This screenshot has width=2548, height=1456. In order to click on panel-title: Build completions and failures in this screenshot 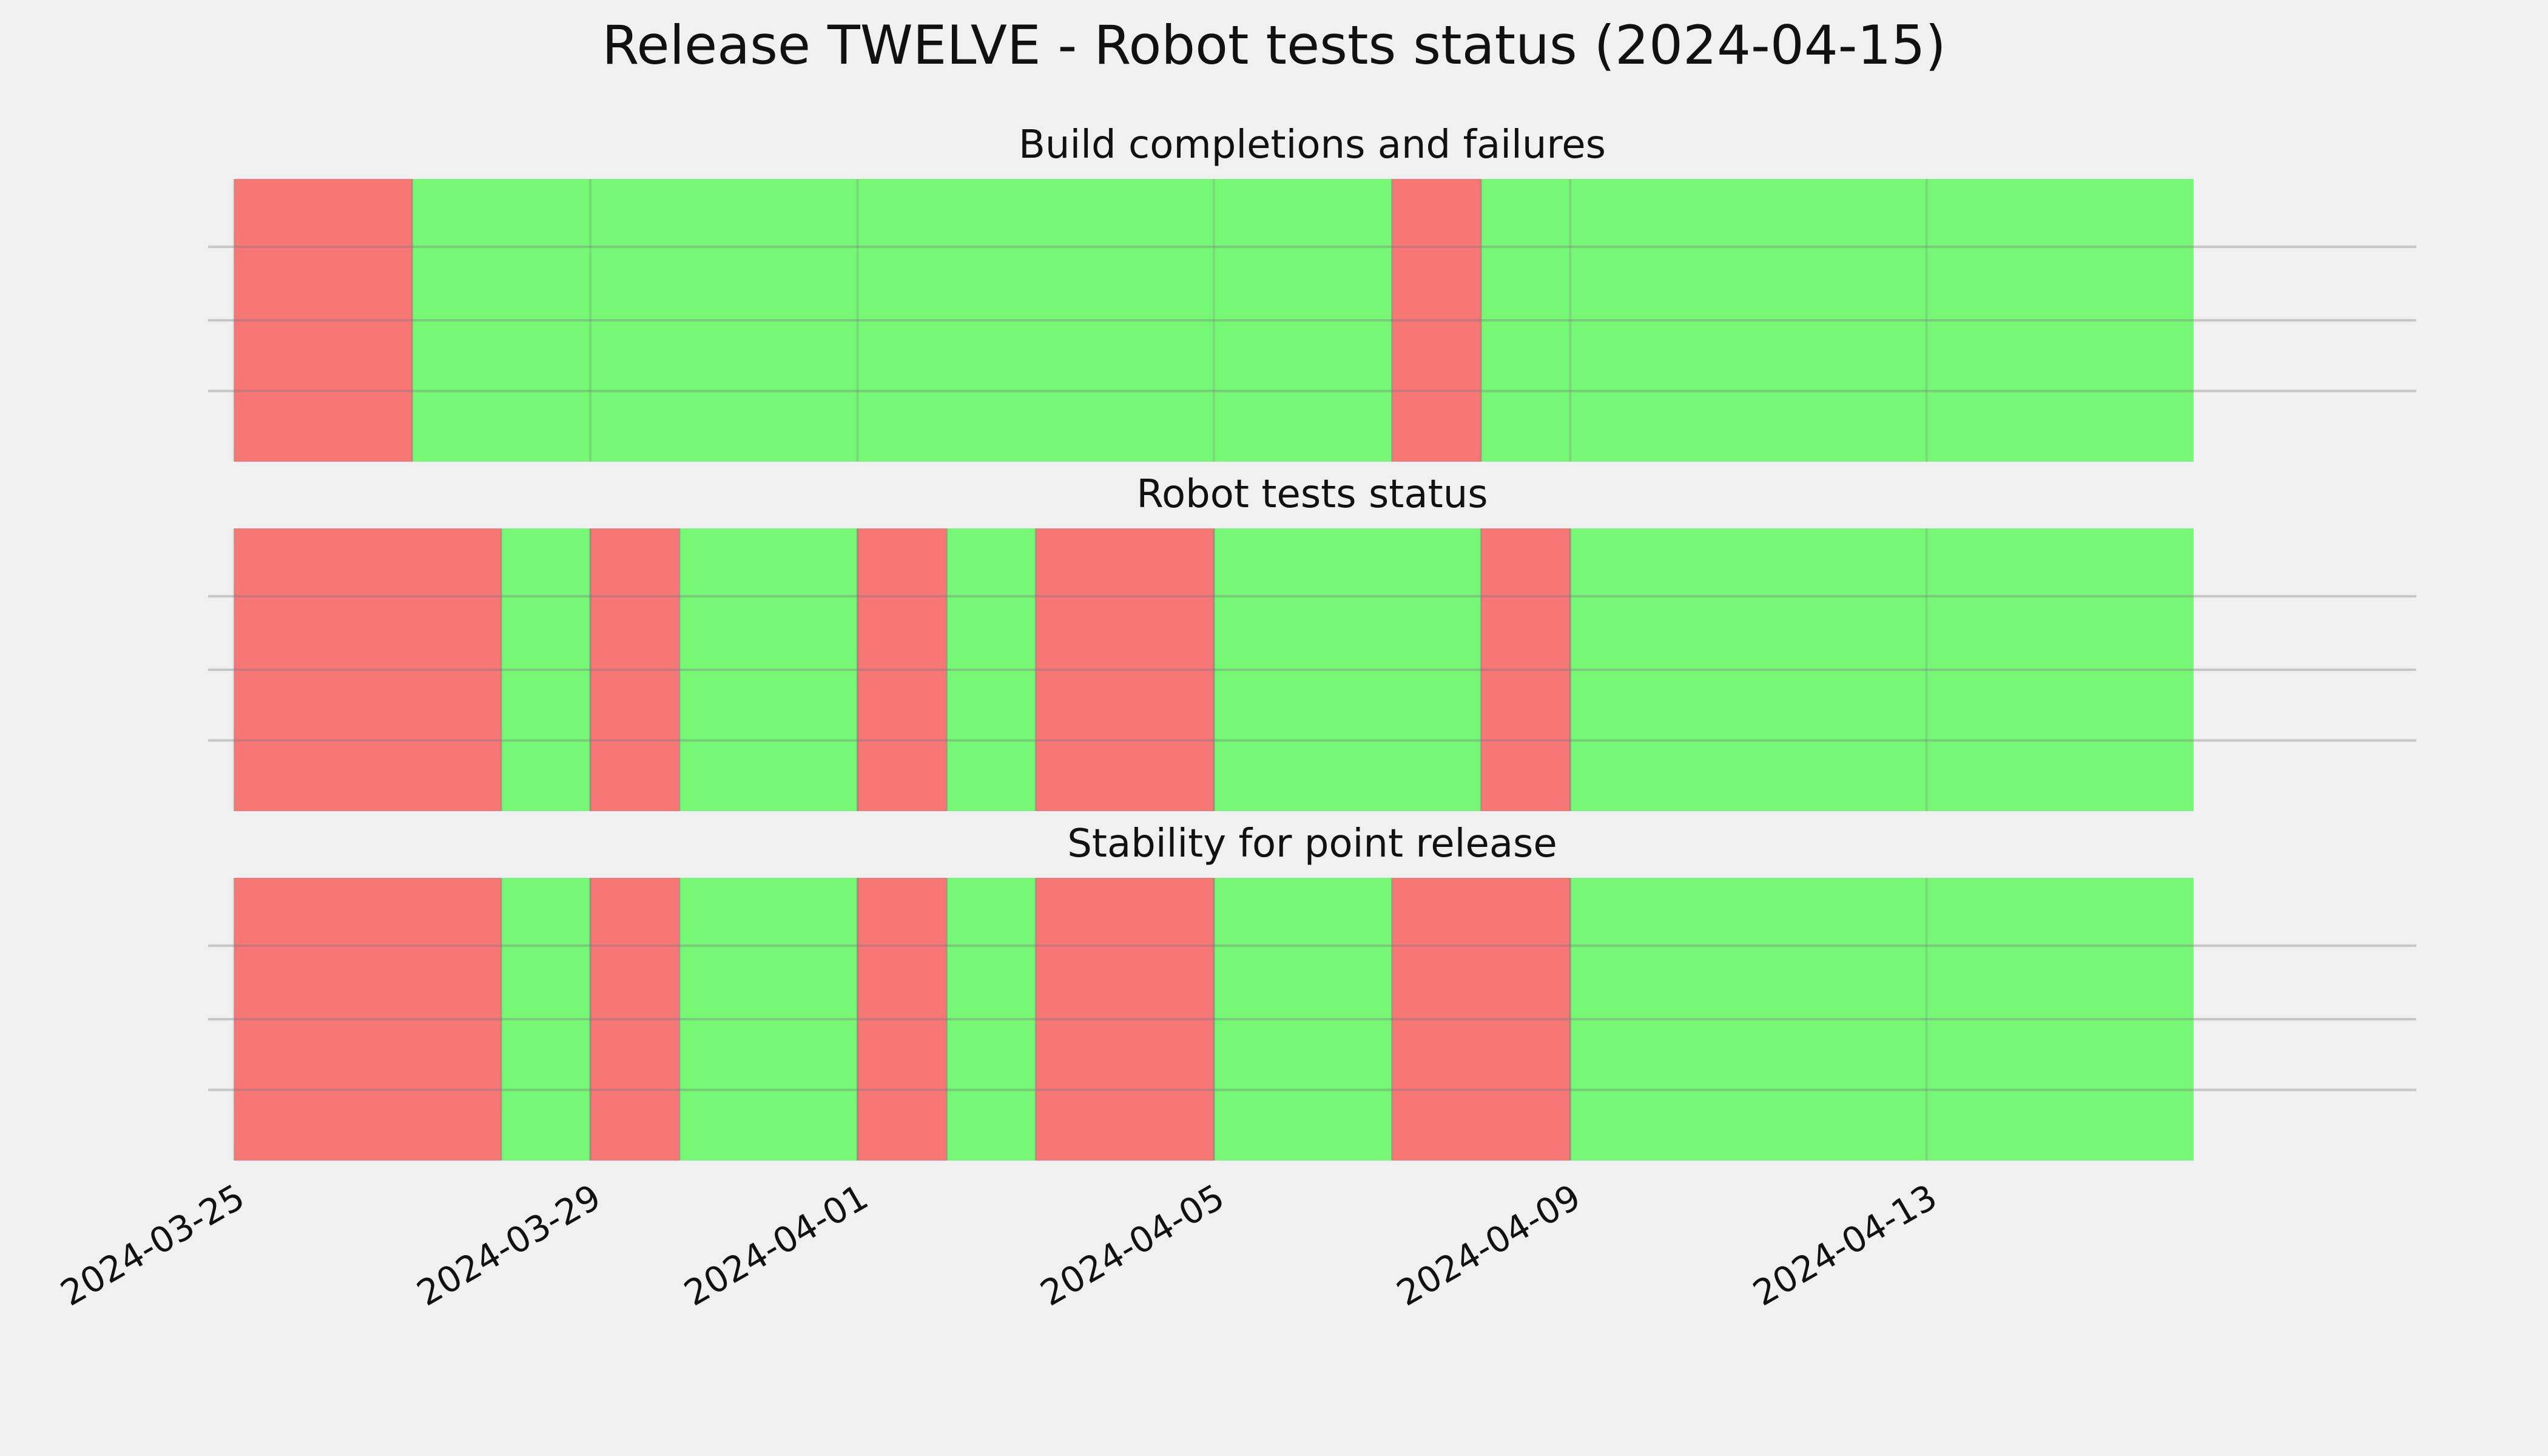, I will do `click(1312, 145)`.